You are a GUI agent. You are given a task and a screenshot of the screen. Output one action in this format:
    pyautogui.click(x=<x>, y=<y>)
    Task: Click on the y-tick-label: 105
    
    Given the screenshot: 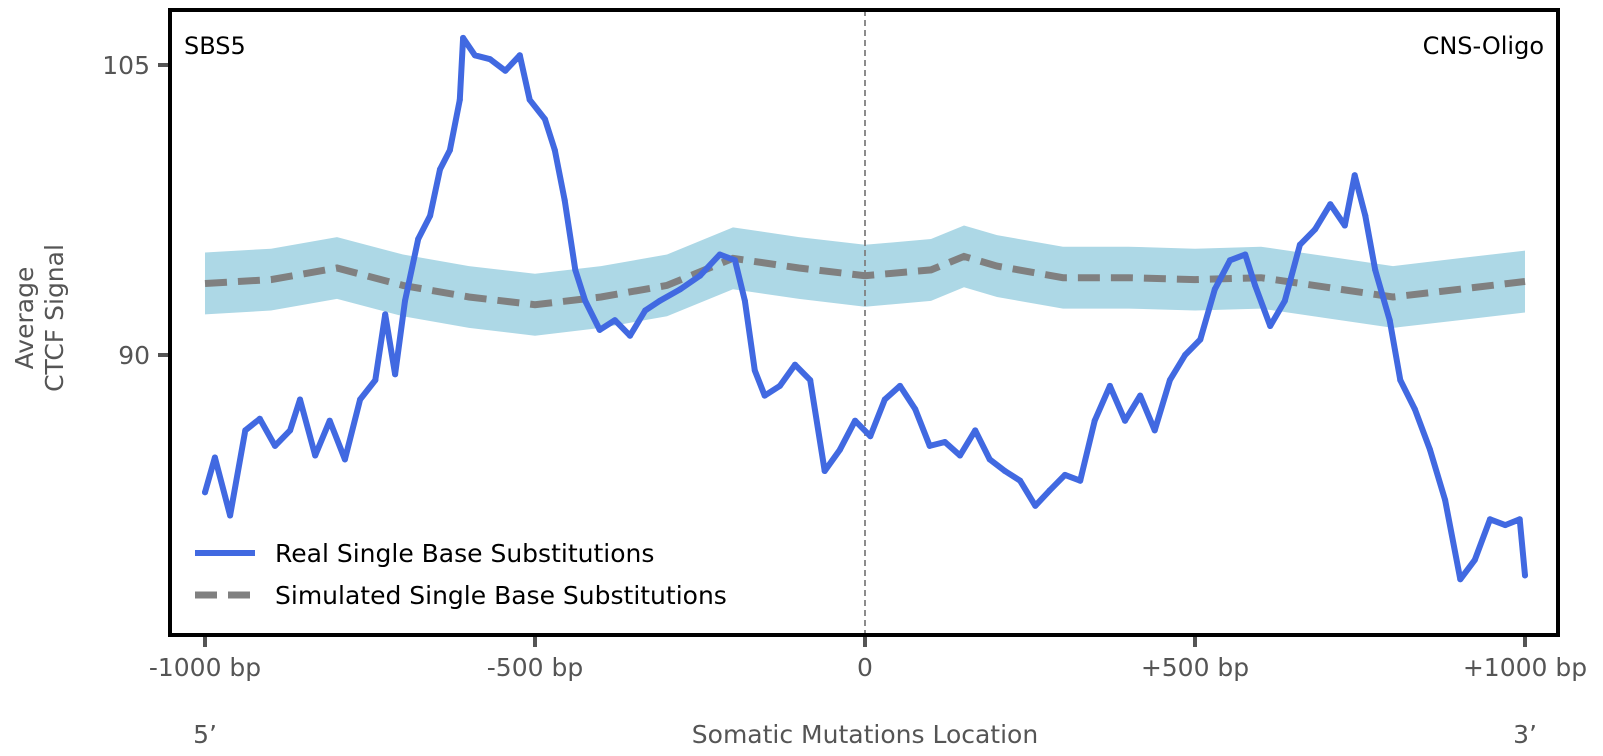 What is the action you would take?
    pyautogui.click(x=126, y=65)
    